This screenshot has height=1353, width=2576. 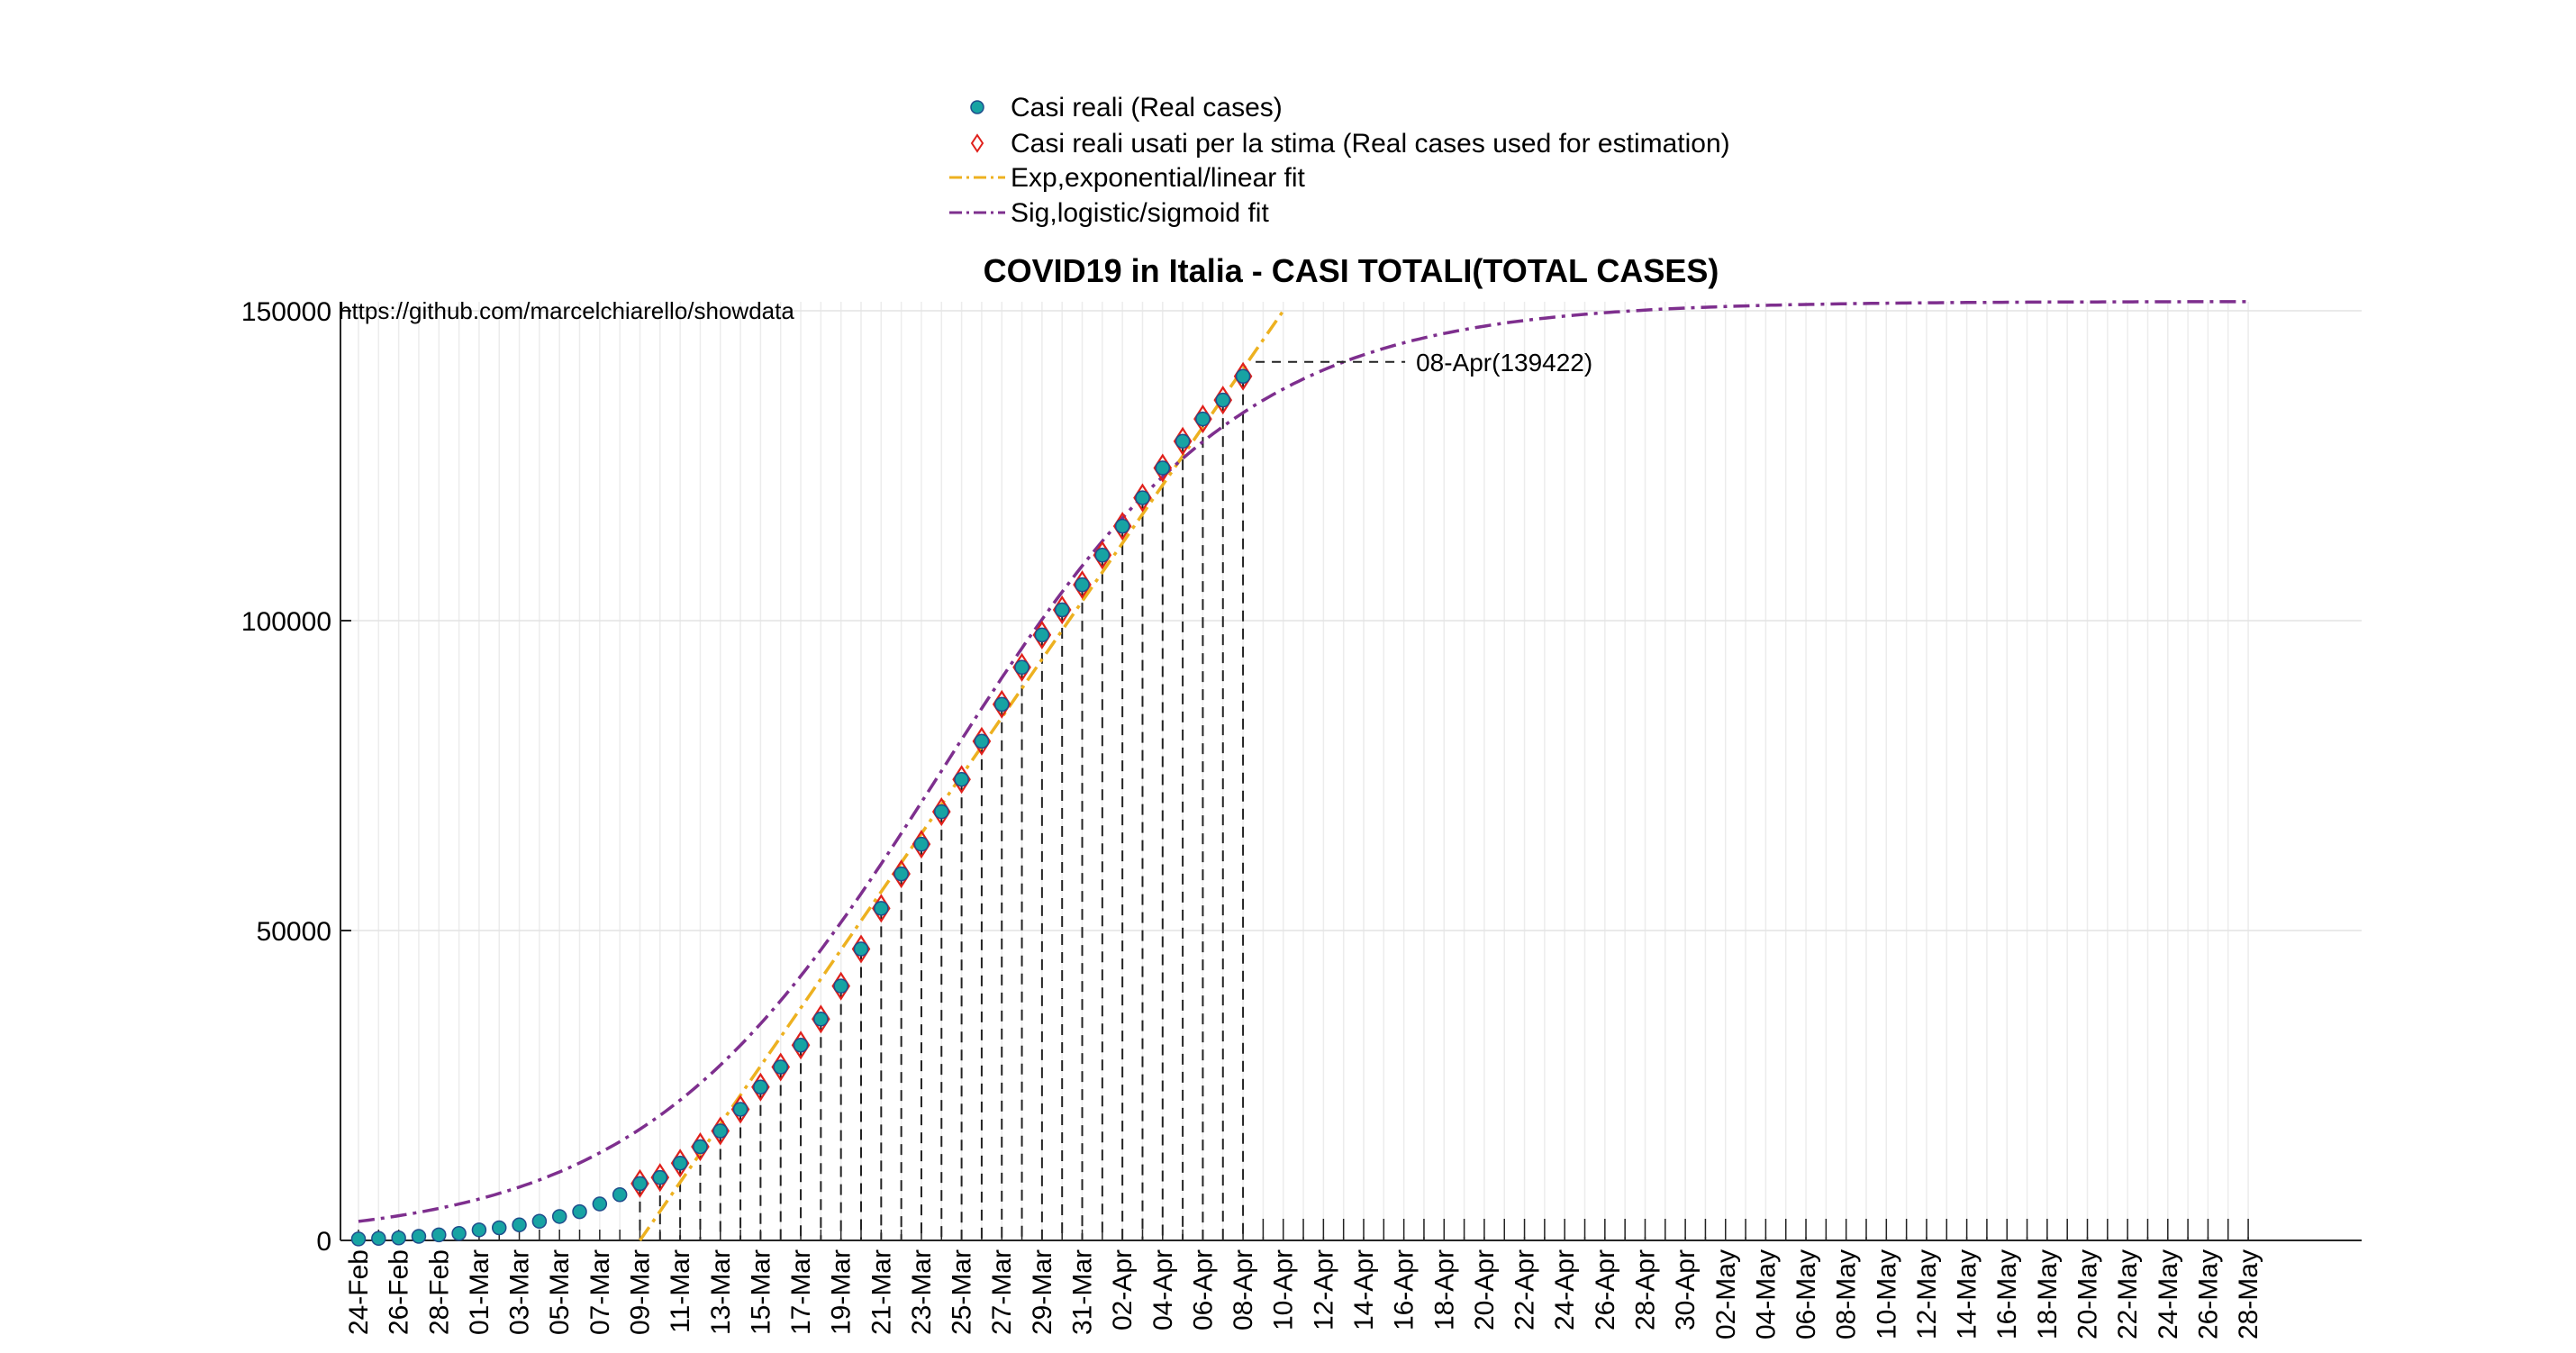 What do you see at coordinates (1525, 1289) in the screenshot?
I see `x-tick-label: 22-Apr` at bounding box center [1525, 1289].